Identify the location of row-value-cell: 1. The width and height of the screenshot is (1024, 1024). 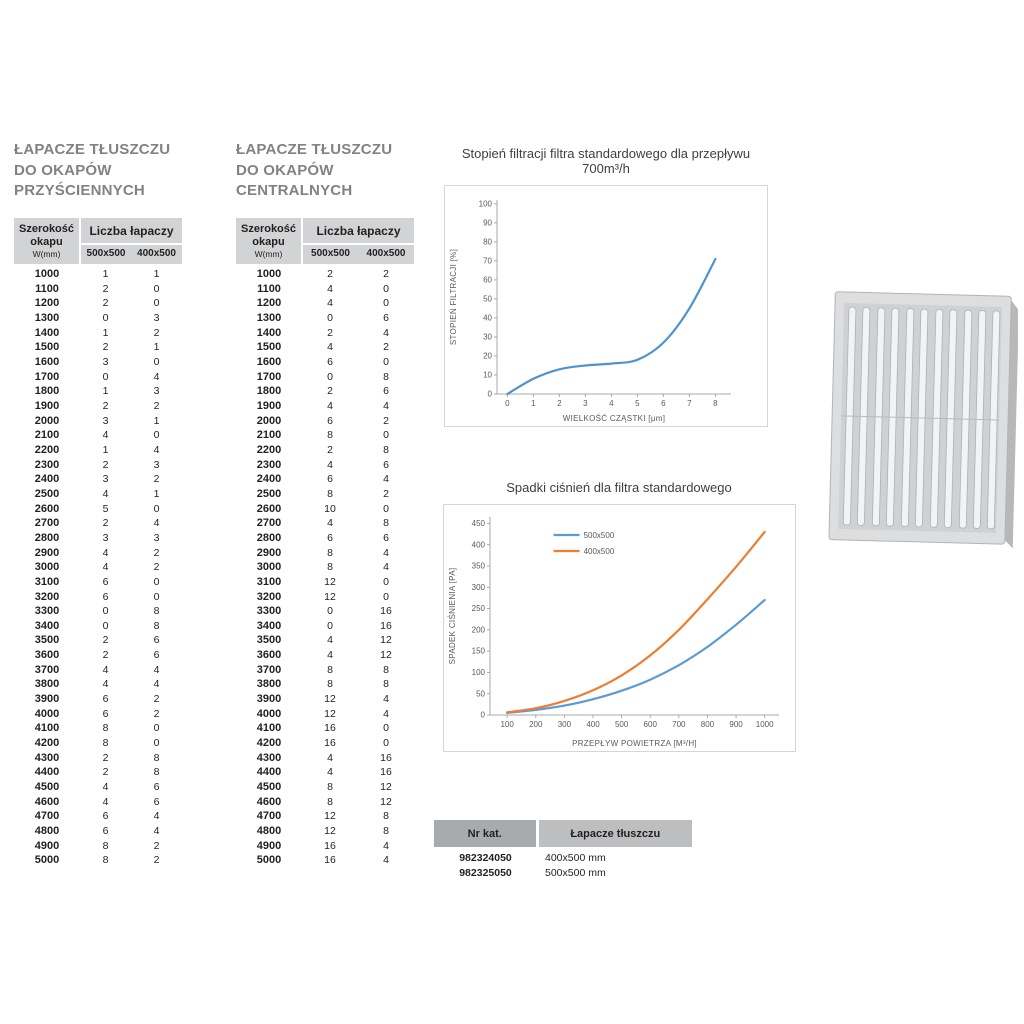
(156, 347).